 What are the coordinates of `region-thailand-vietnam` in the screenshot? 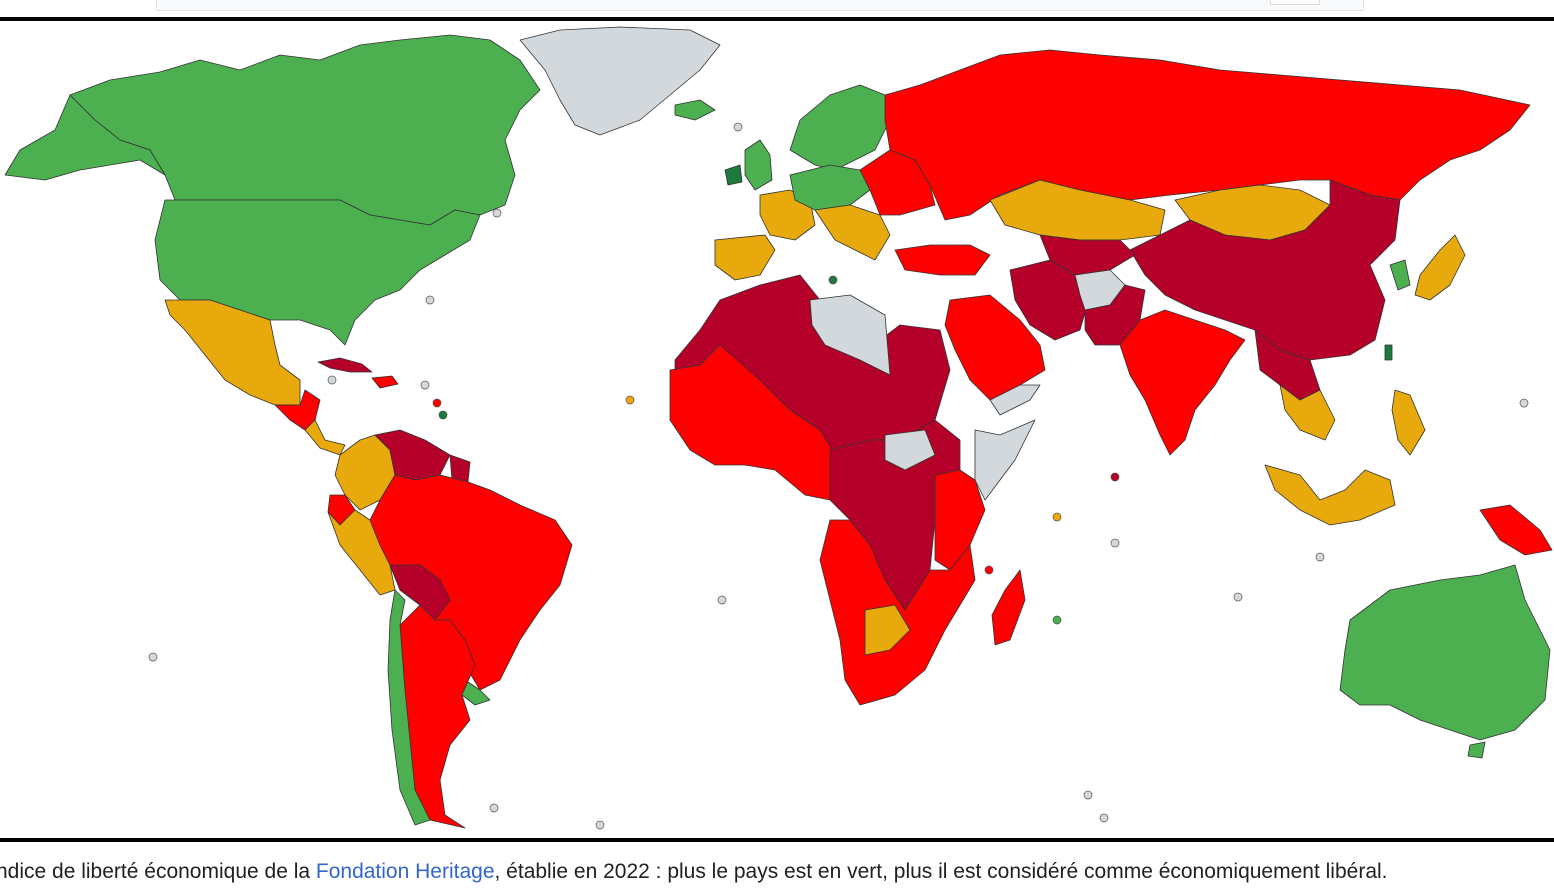 It's located at (1307, 412).